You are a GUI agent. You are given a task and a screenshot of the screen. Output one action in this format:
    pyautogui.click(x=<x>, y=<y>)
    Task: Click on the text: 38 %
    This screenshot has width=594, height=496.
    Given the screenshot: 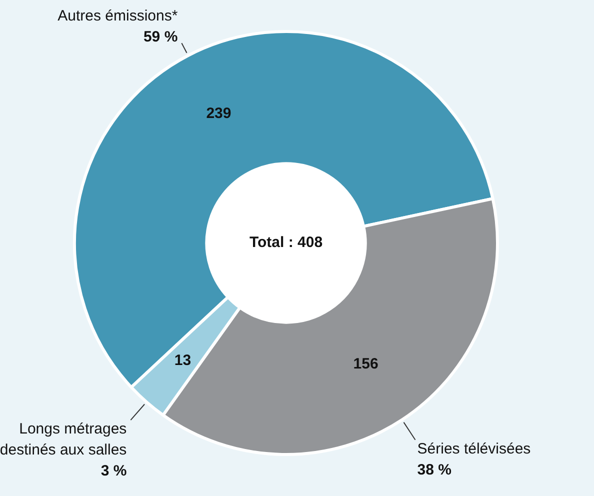 What is the action you would take?
    pyautogui.click(x=434, y=469)
    